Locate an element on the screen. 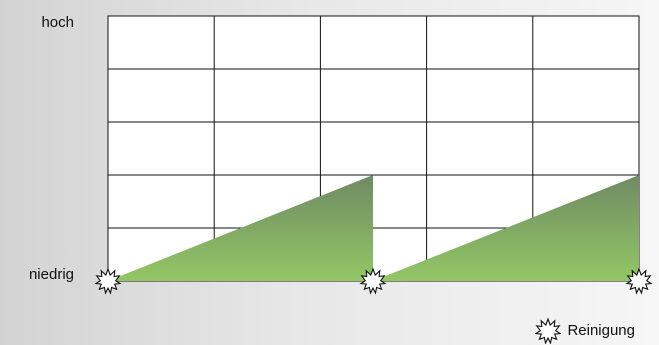 The image size is (659, 345). legend-label: Reinigung is located at coordinates (601, 330).